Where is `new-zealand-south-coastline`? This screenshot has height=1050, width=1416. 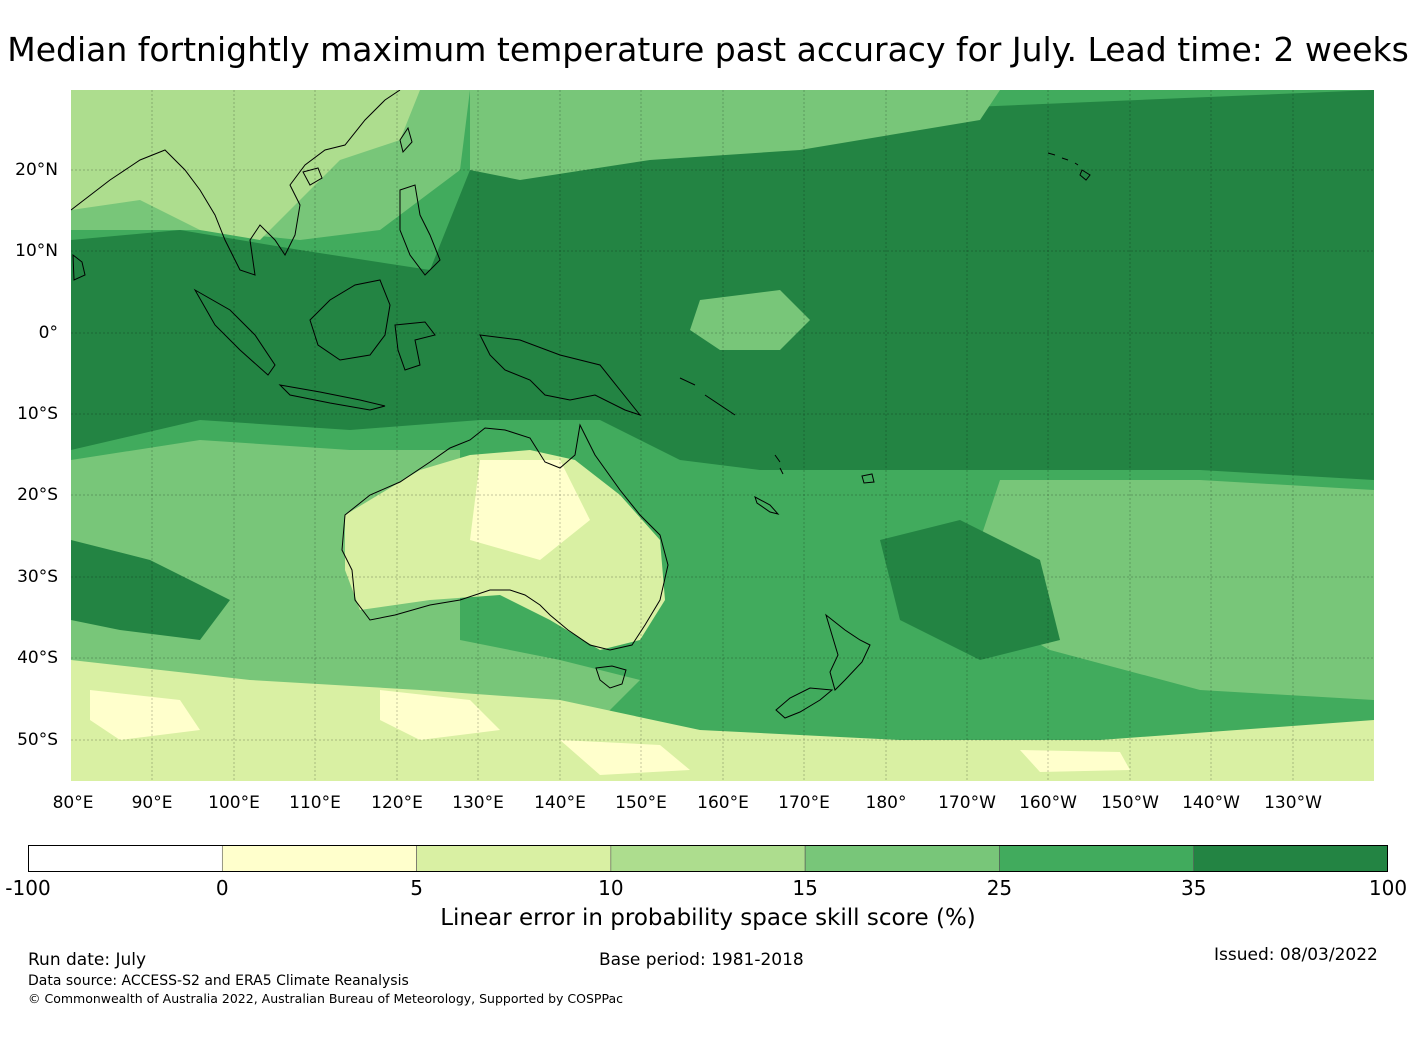 new-zealand-south-coastline is located at coordinates (804, 703).